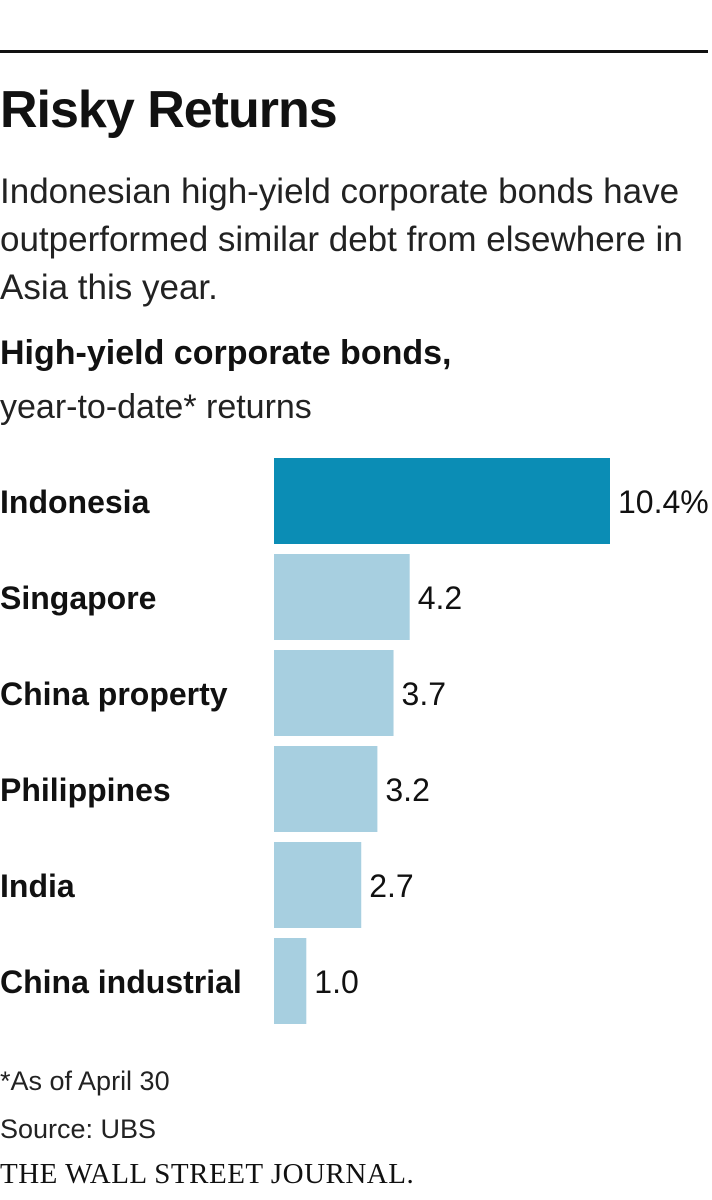 The width and height of the screenshot is (712, 1200). I want to click on chart-subheading: year-to-date* returns, so click(156, 407).